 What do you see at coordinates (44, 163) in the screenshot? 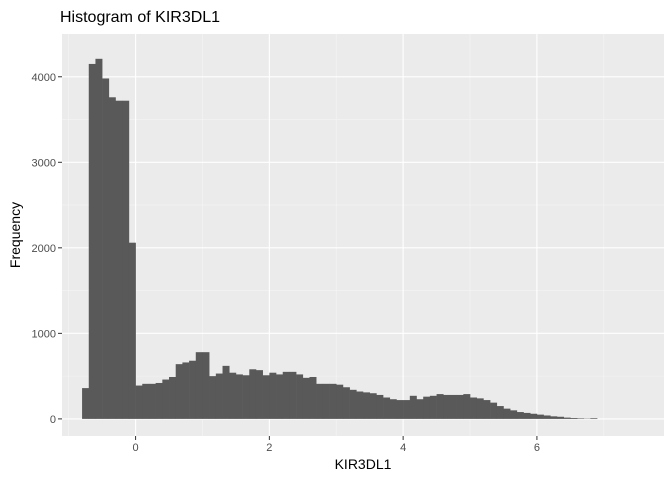
I see `y-tick-label: 3000` at bounding box center [44, 163].